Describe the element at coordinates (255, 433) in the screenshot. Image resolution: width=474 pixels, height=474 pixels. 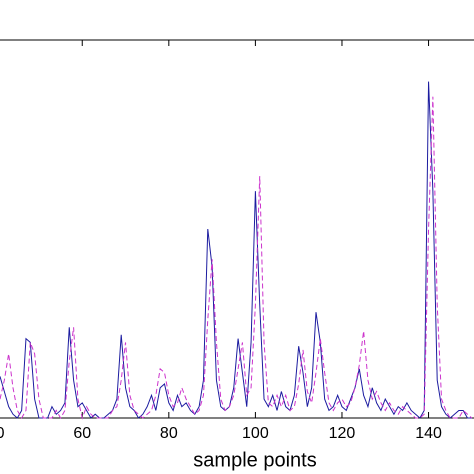
I see `x-tick-label: 100` at that location.